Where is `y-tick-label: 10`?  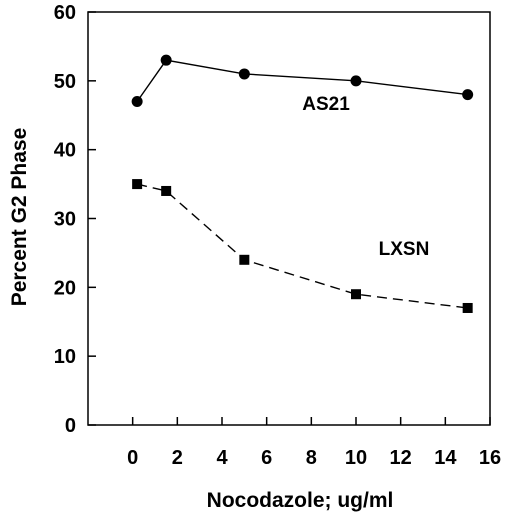 y-tick-label: 10 is located at coordinates (65, 357).